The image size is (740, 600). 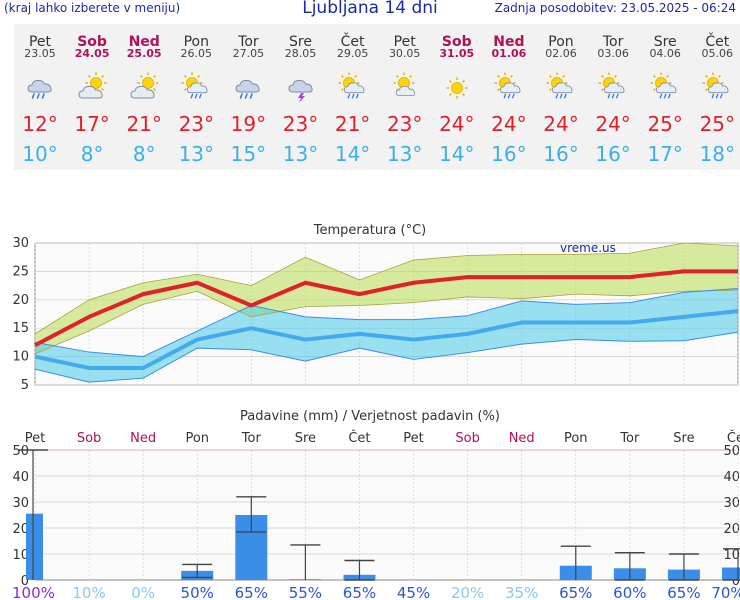 I want to click on precip-probability-label: 70%, so click(x=725, y=592).